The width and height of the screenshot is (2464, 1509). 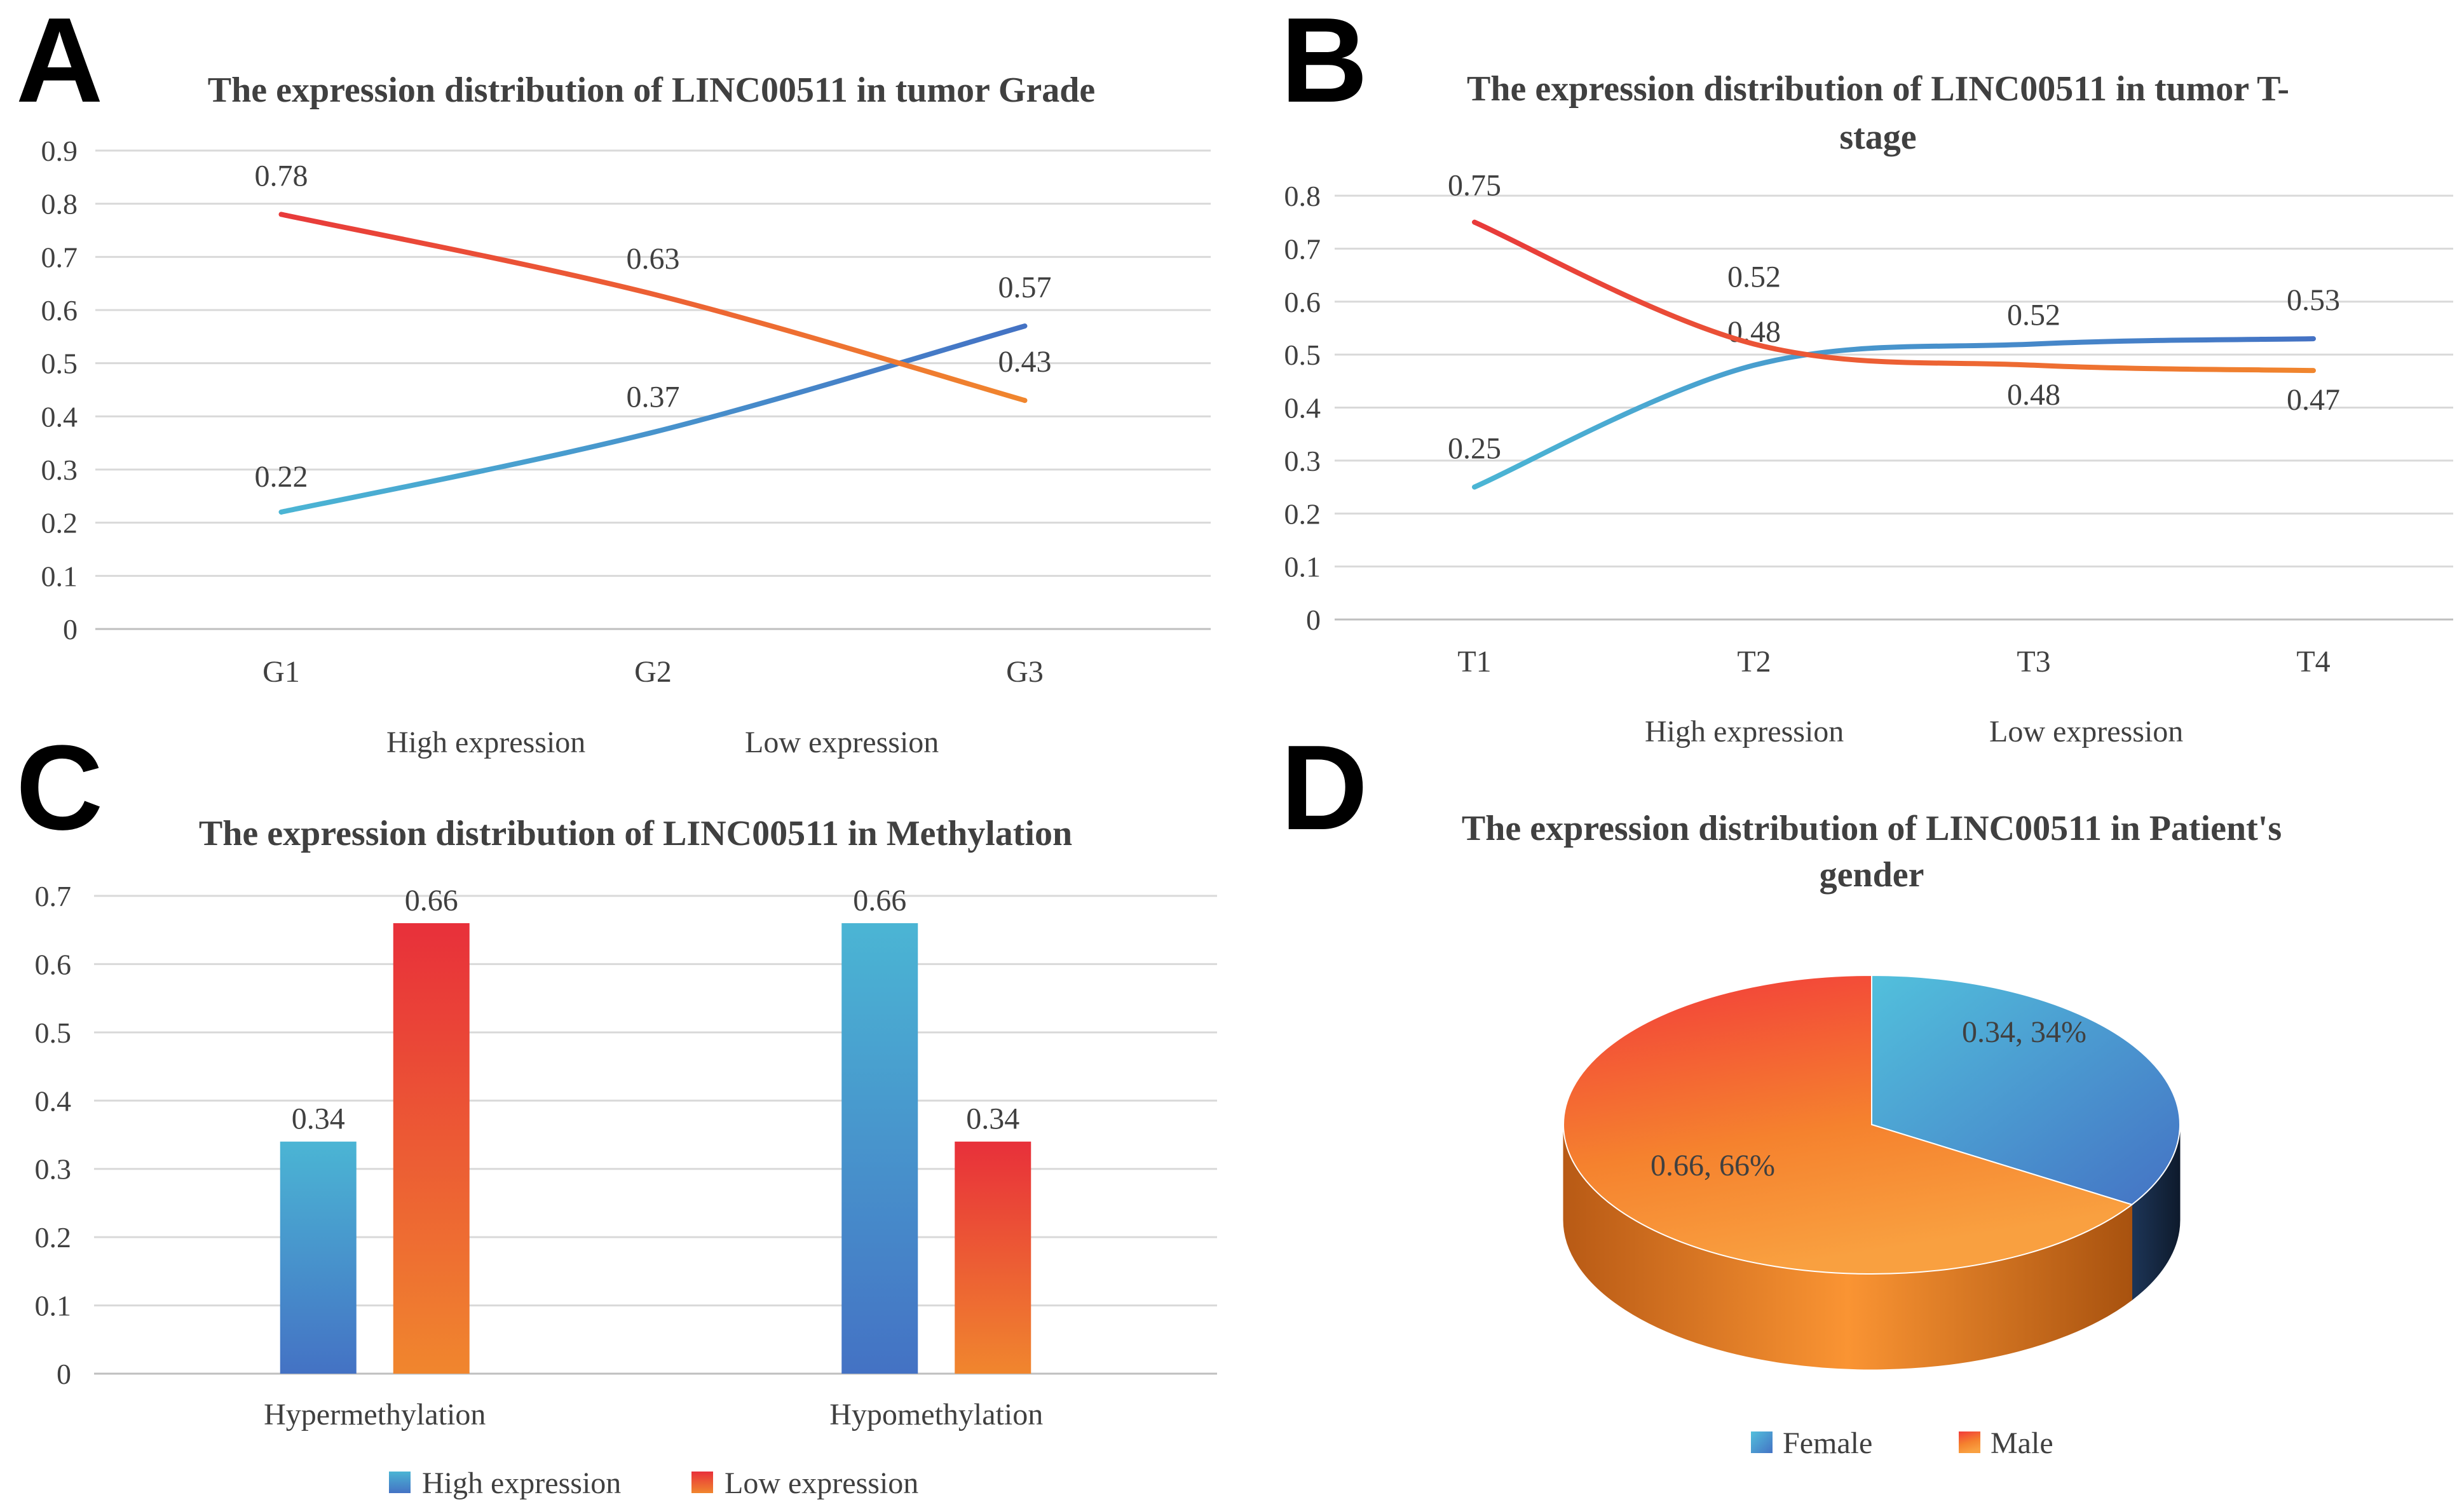 I want to click on chart-b-title-line2: stage, so click(x=1877, y=137).